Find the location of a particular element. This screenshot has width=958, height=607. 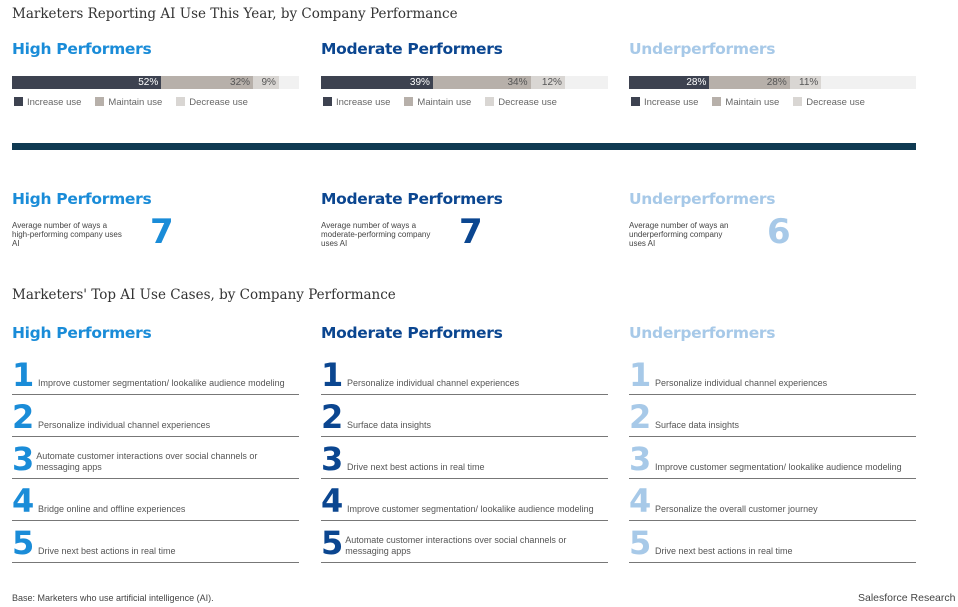

data-label: 39% is located at coordinates (419, 82).